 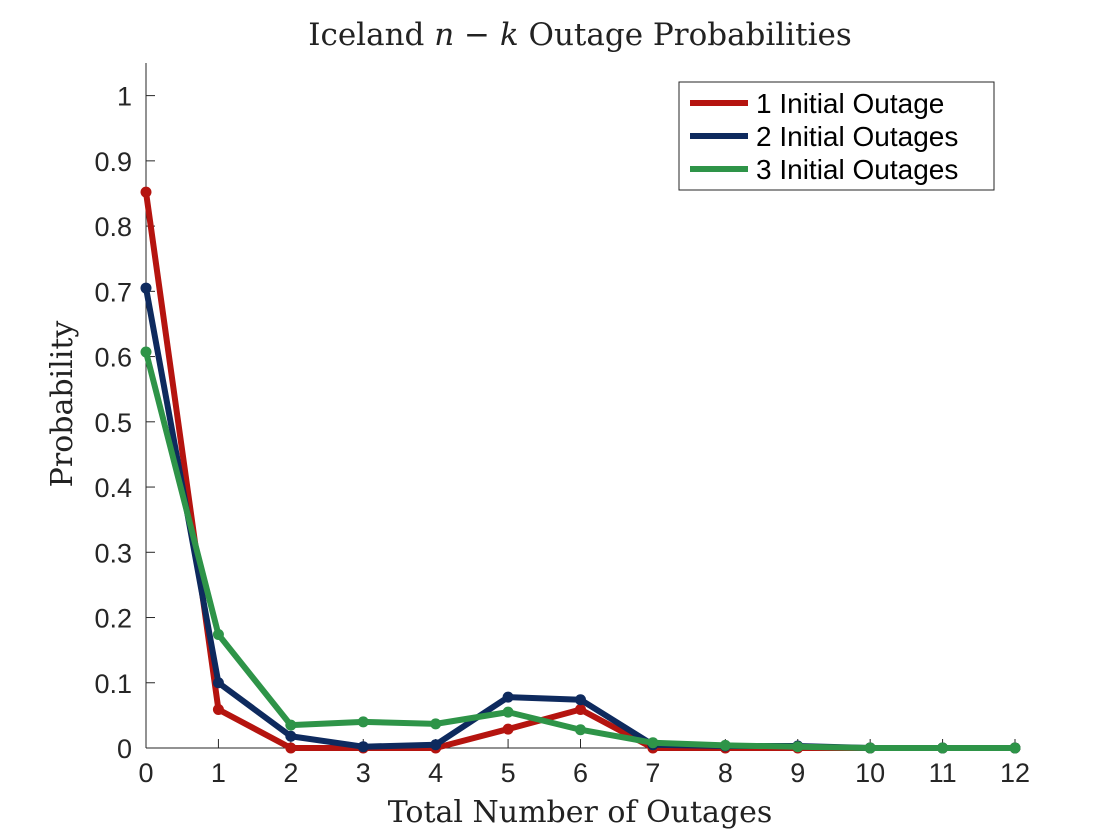 I want to click on x-tick-label: 11, so click(x=943, y=773).